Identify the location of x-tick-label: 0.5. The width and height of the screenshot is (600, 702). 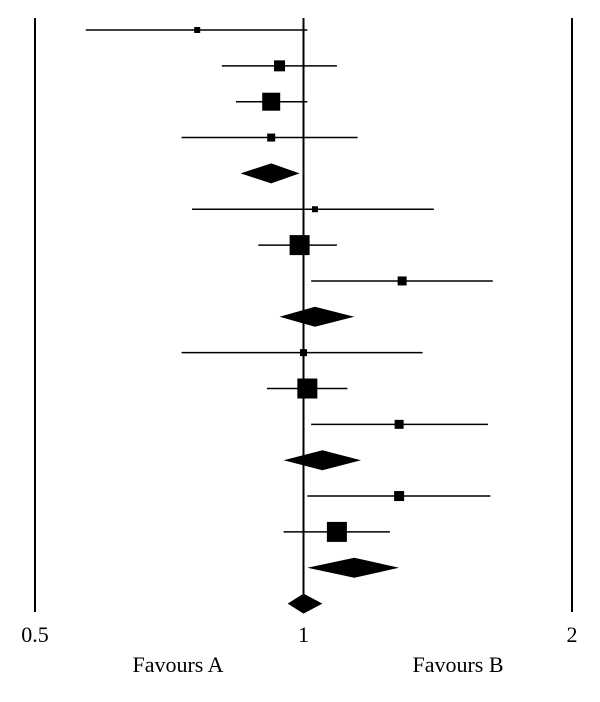
(35, 634).